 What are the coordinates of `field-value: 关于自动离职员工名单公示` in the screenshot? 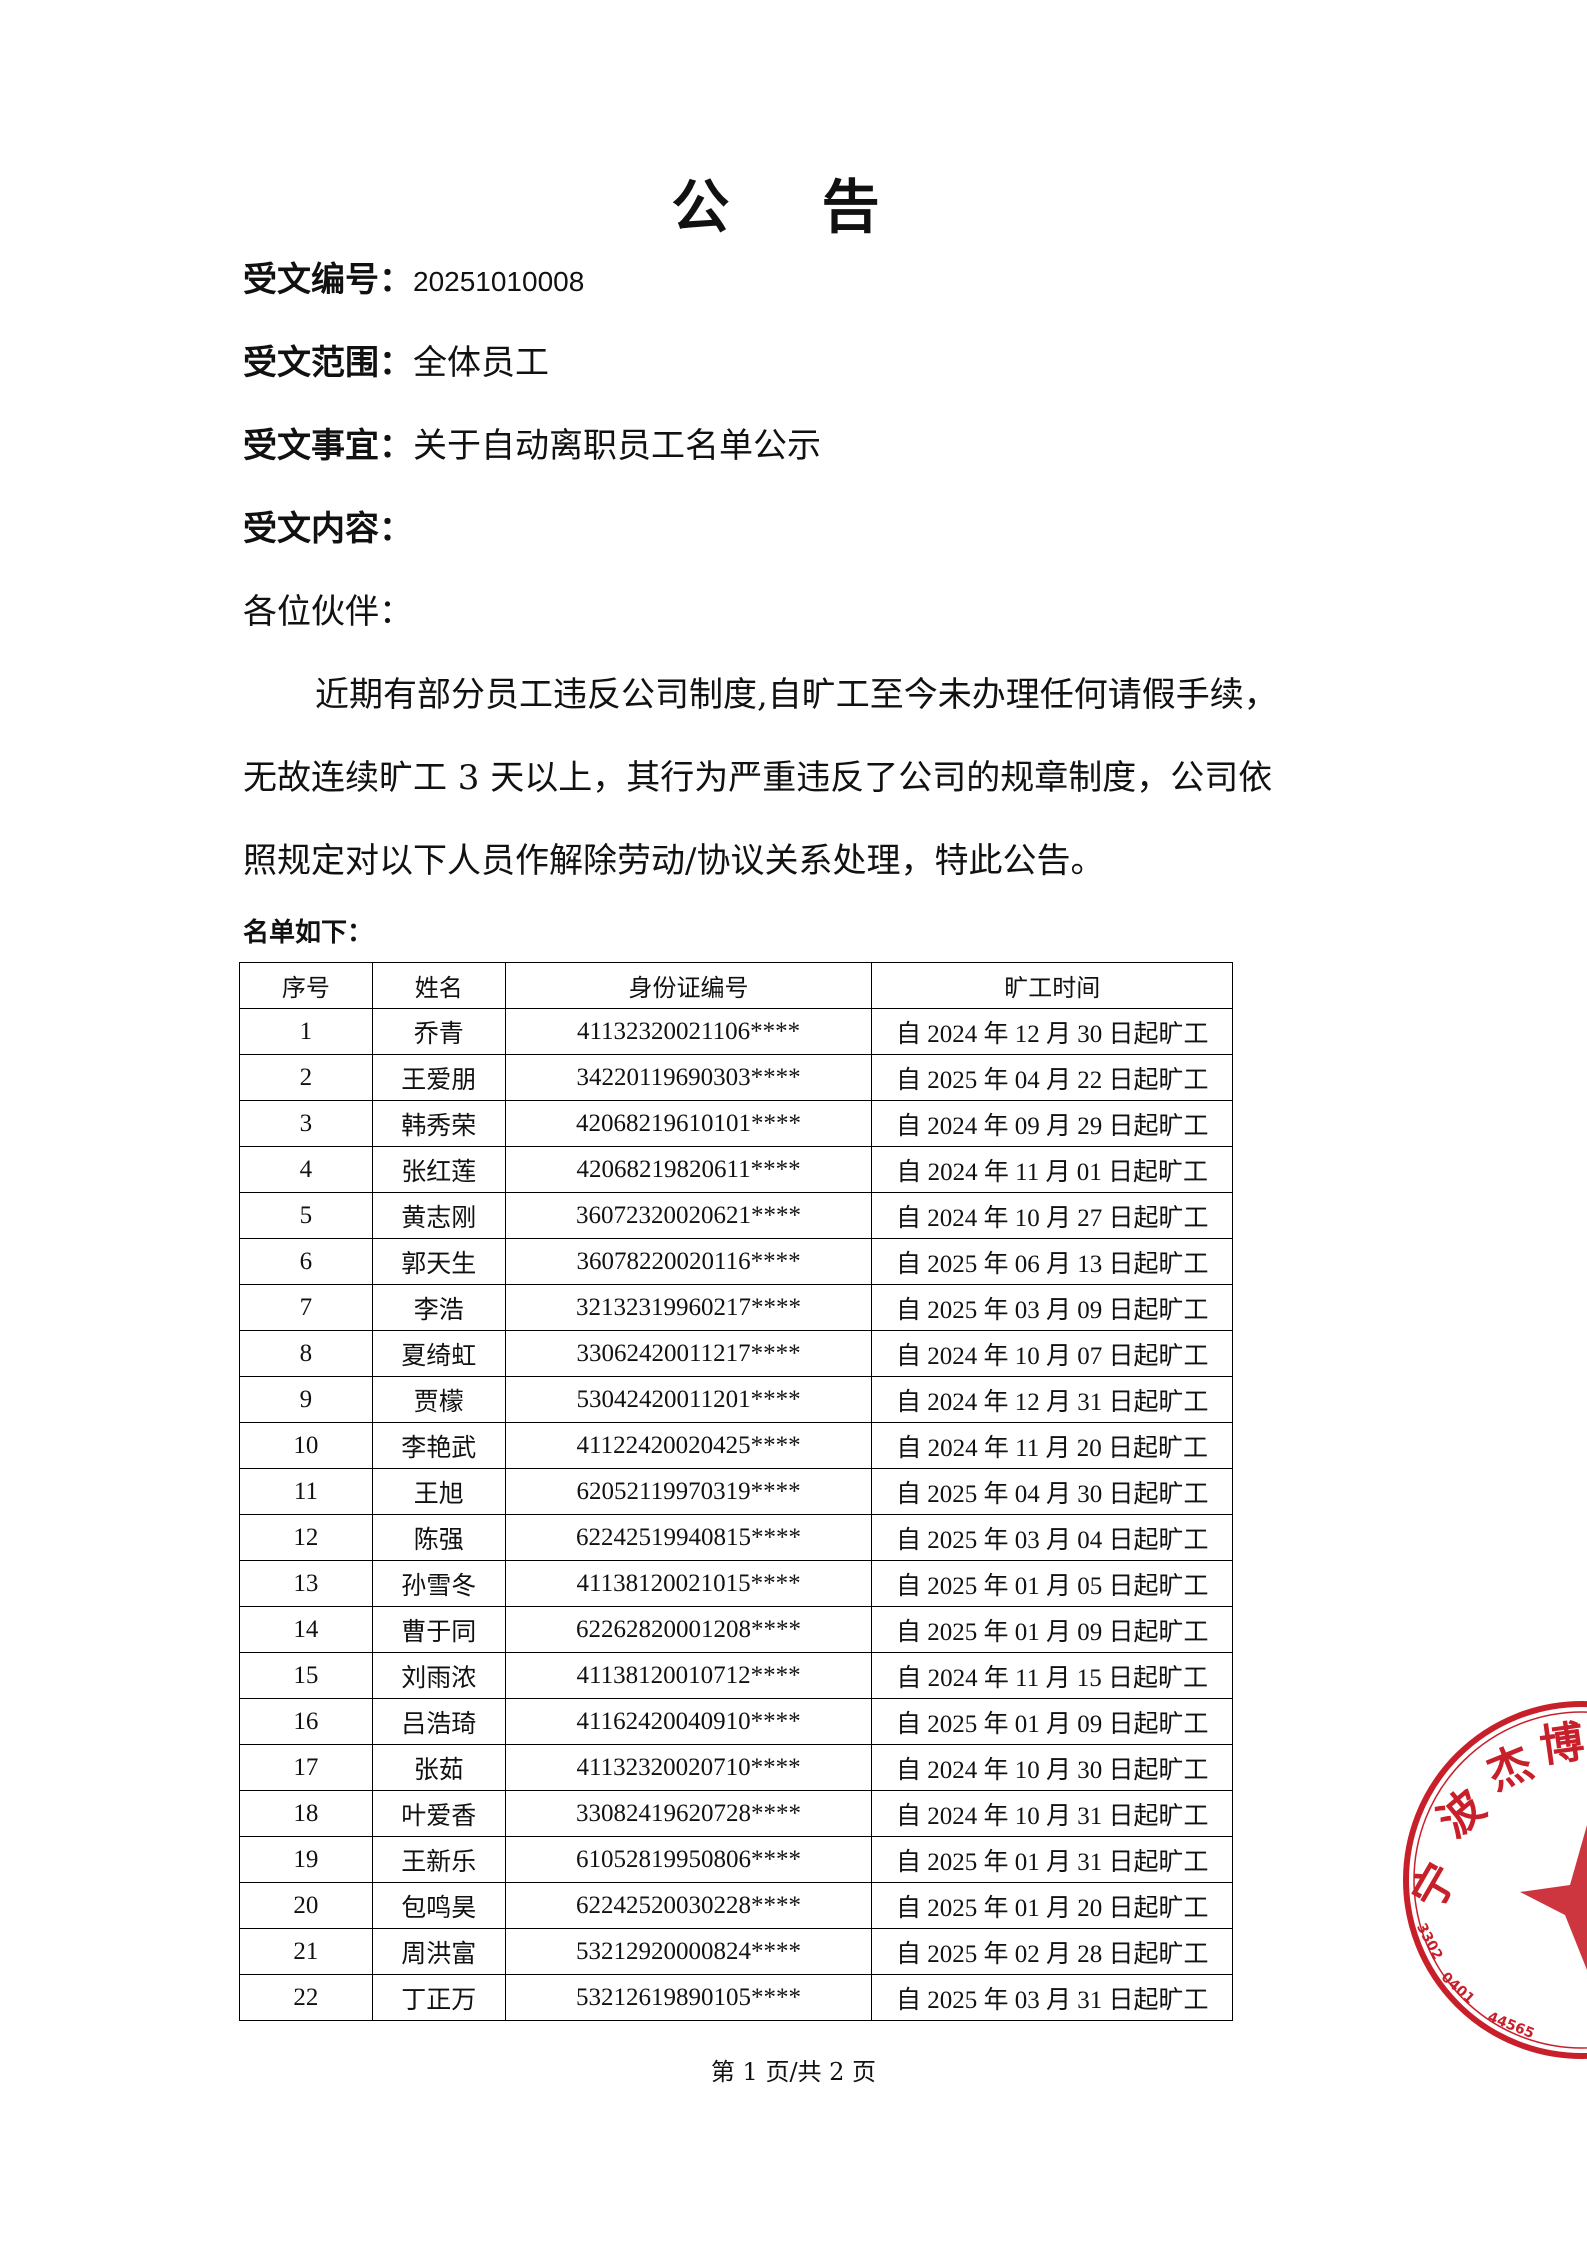 It's located at (617, 446).